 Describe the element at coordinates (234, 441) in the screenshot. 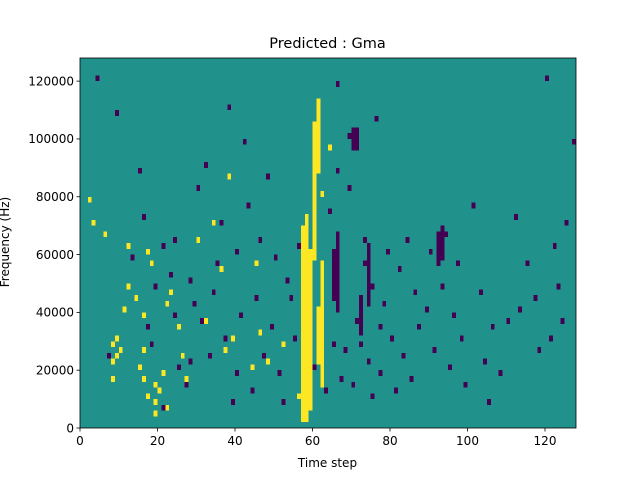

I see `x-tick-label: 40` at that location.